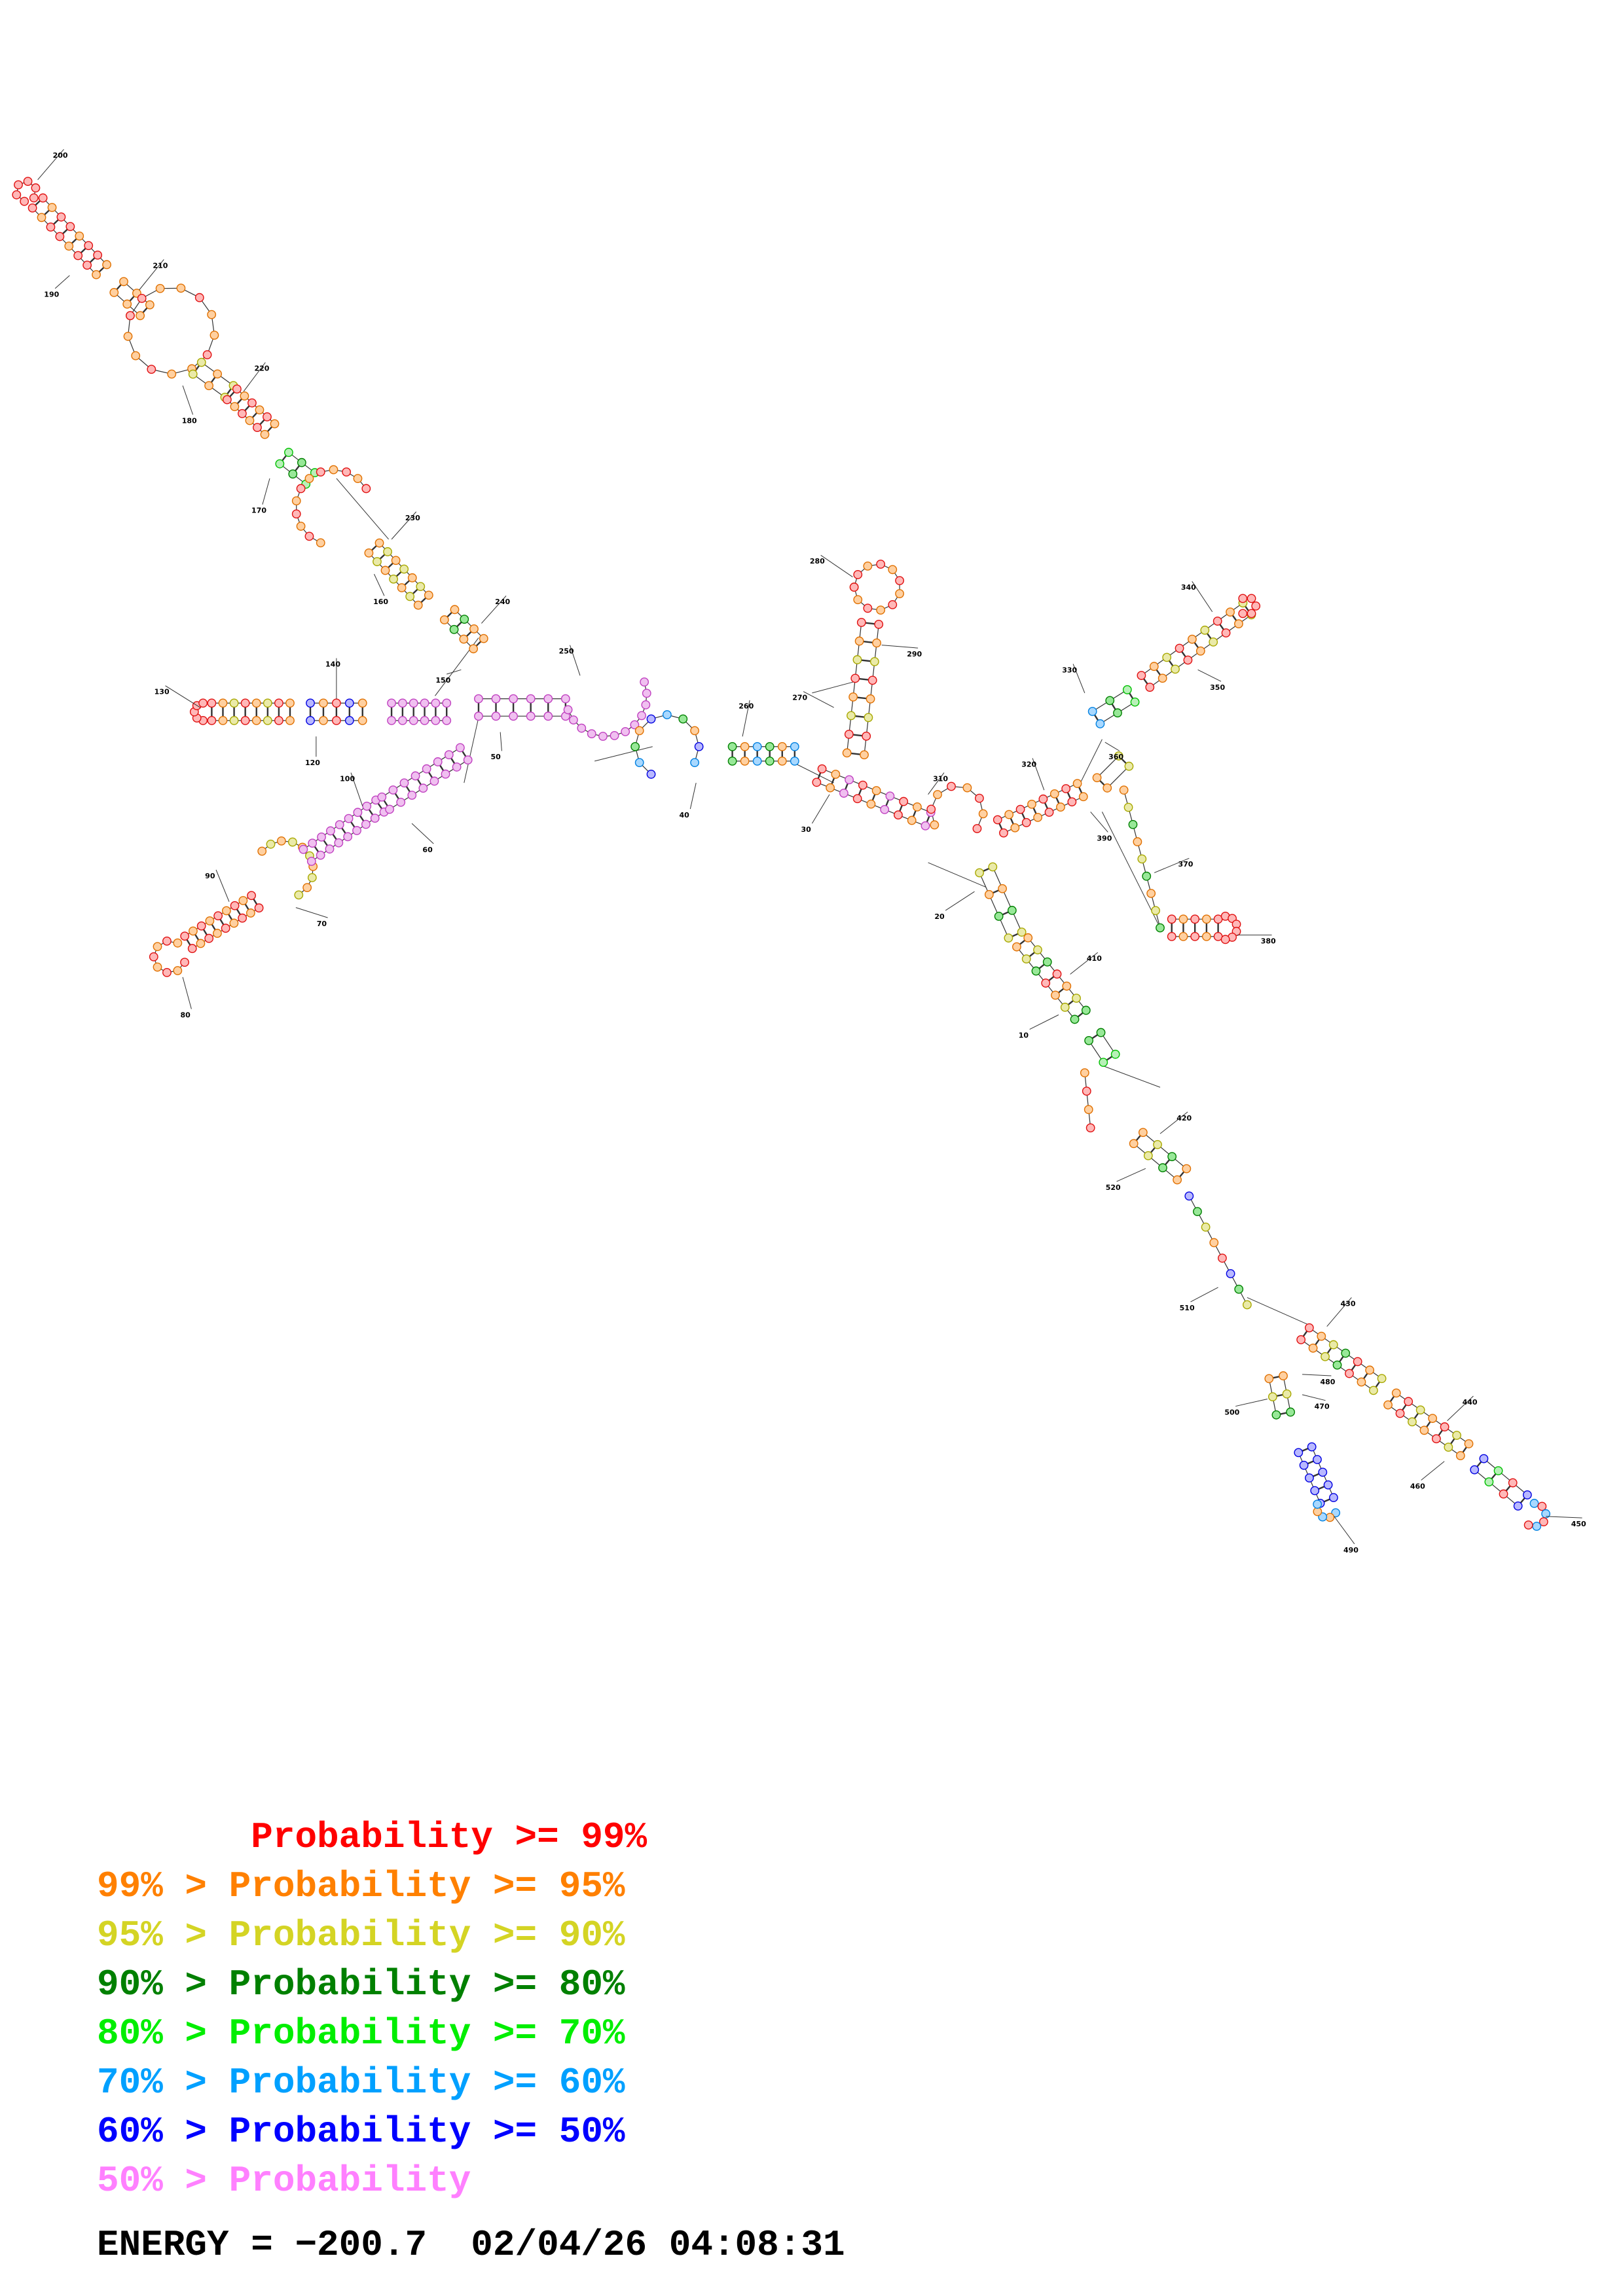  I want to click on position-label: 440, so click(1470, 1402).